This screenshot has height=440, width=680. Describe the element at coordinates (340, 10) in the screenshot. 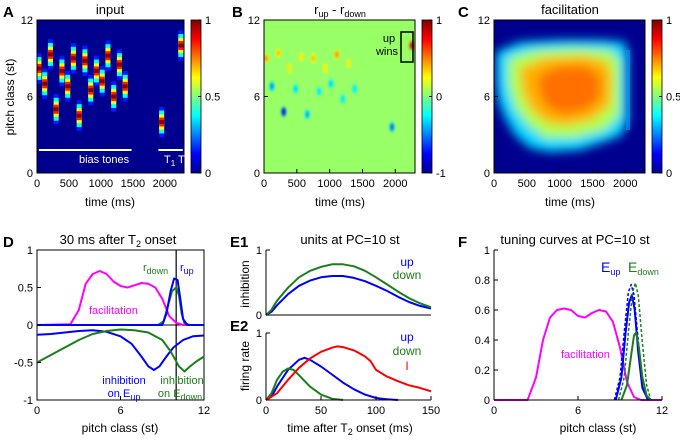

I see `panel-b-title: rup - rdown` at that location.